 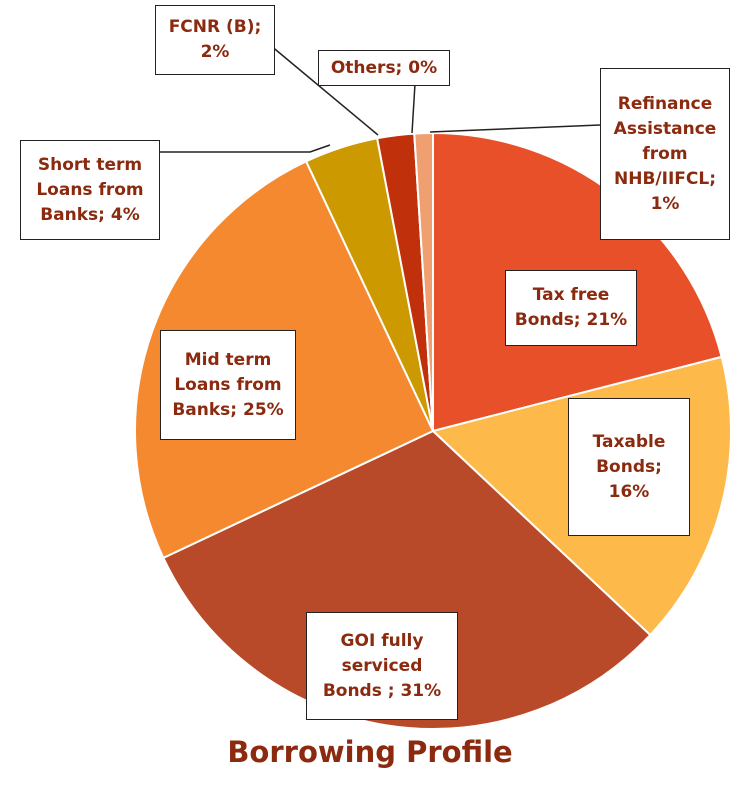 I want to click on data-label: Short term Loans from Banks; 4%, so click(x=90, y=190).